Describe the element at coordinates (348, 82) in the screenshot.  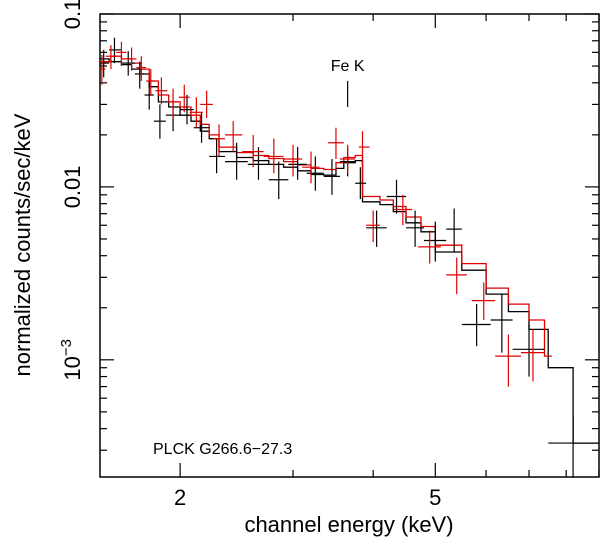
I see `annotations: Fe K` at that location.